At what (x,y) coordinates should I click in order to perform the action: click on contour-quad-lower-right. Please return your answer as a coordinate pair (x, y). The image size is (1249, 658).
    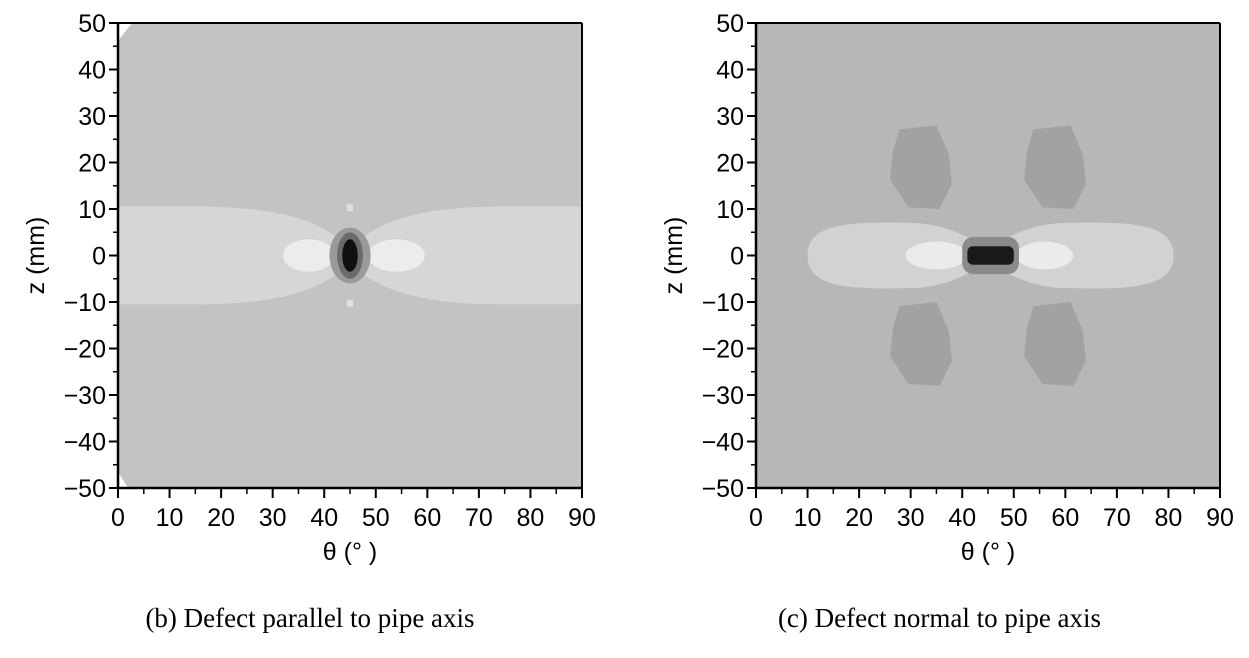
    Looking at the image, I should click on (1055, 344).